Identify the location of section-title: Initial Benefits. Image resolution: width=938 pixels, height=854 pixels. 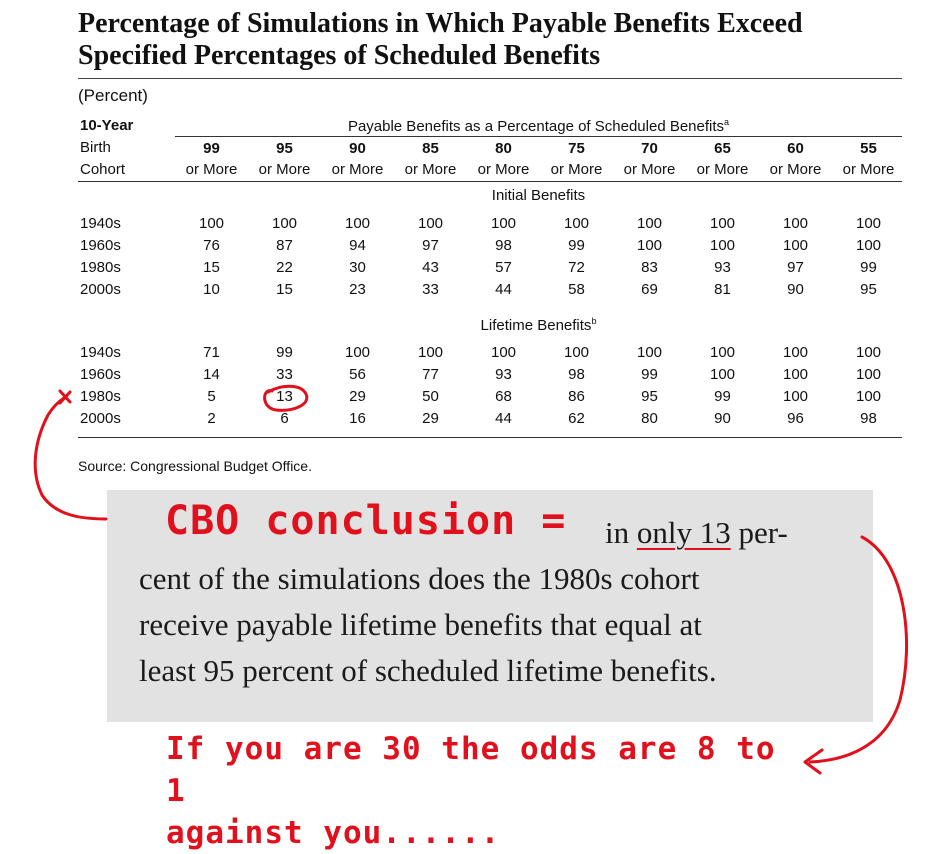
(538, 195).